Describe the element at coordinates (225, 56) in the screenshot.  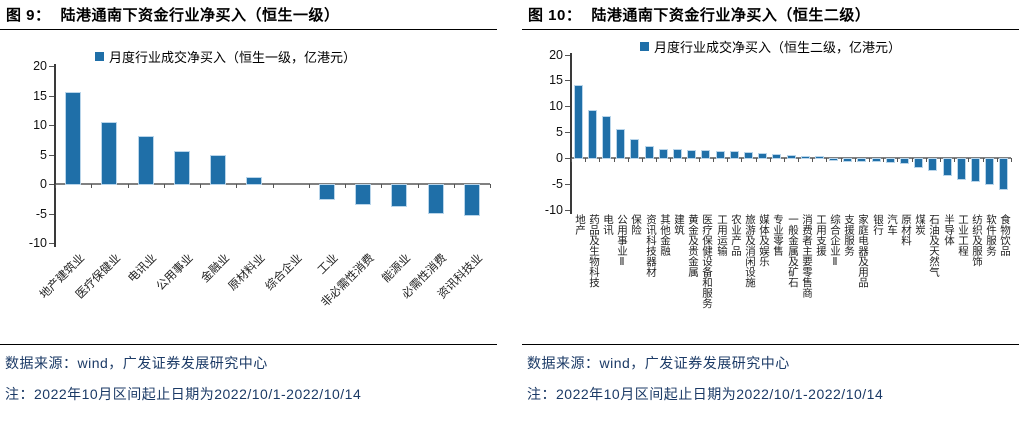
I see `figure-9-legend: 月度行业成交净买入（恒生一级，亿港元）` at that location.